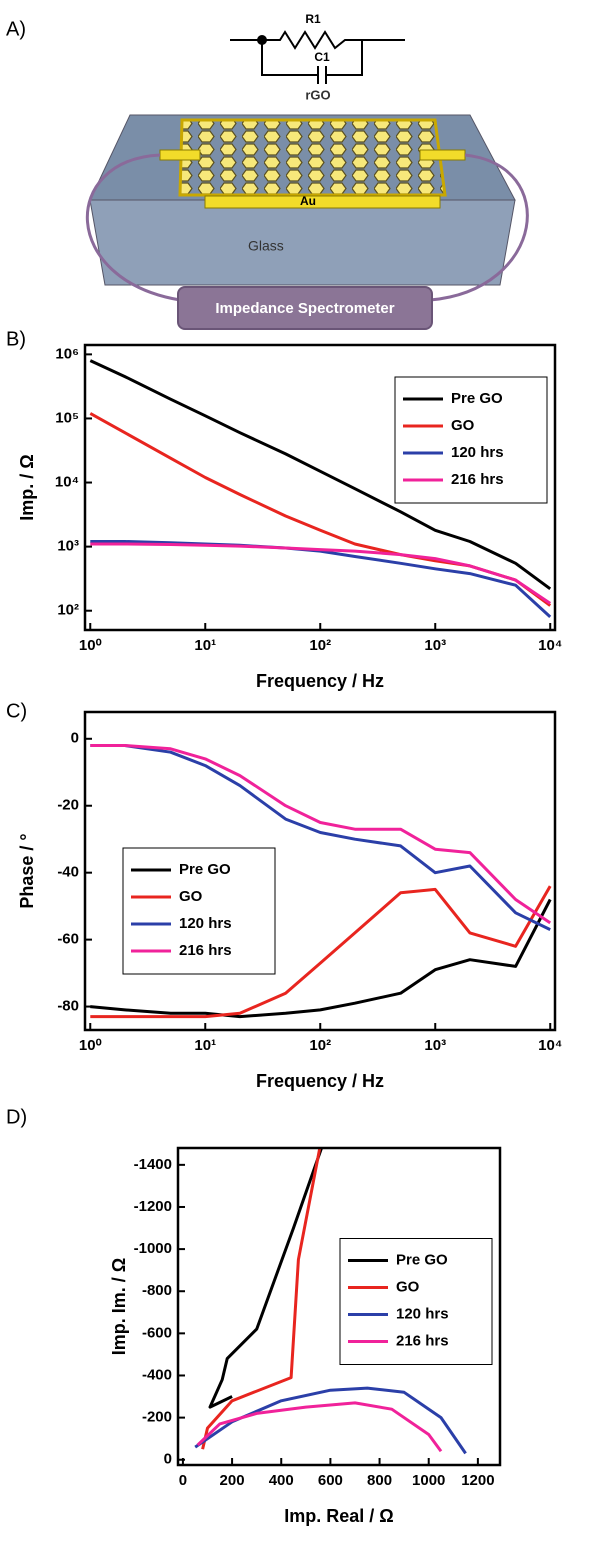  I want to click on x-tick-label: 800, so click(379, 1480).